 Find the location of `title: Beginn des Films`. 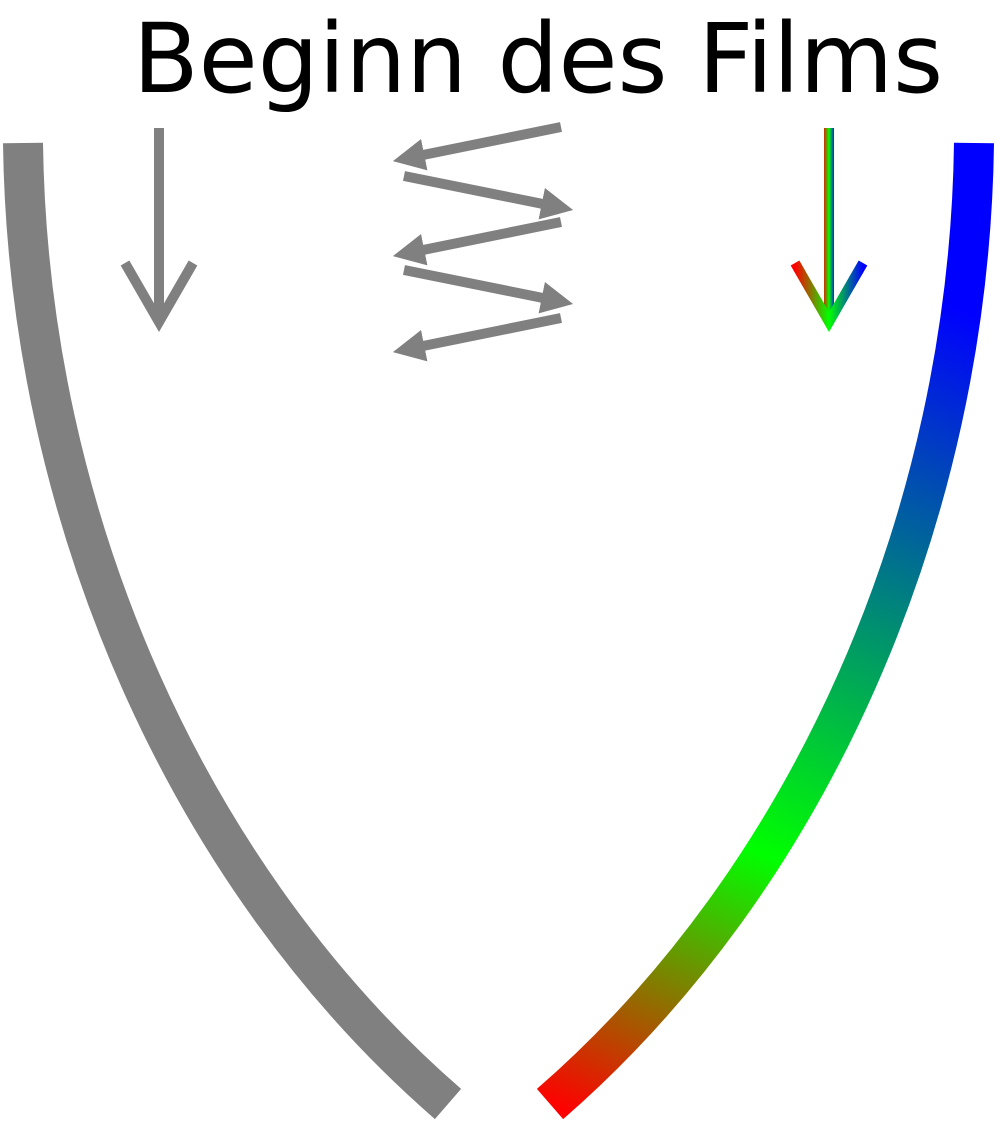

title: Beginn des Films is located at coordinates (538, 59).